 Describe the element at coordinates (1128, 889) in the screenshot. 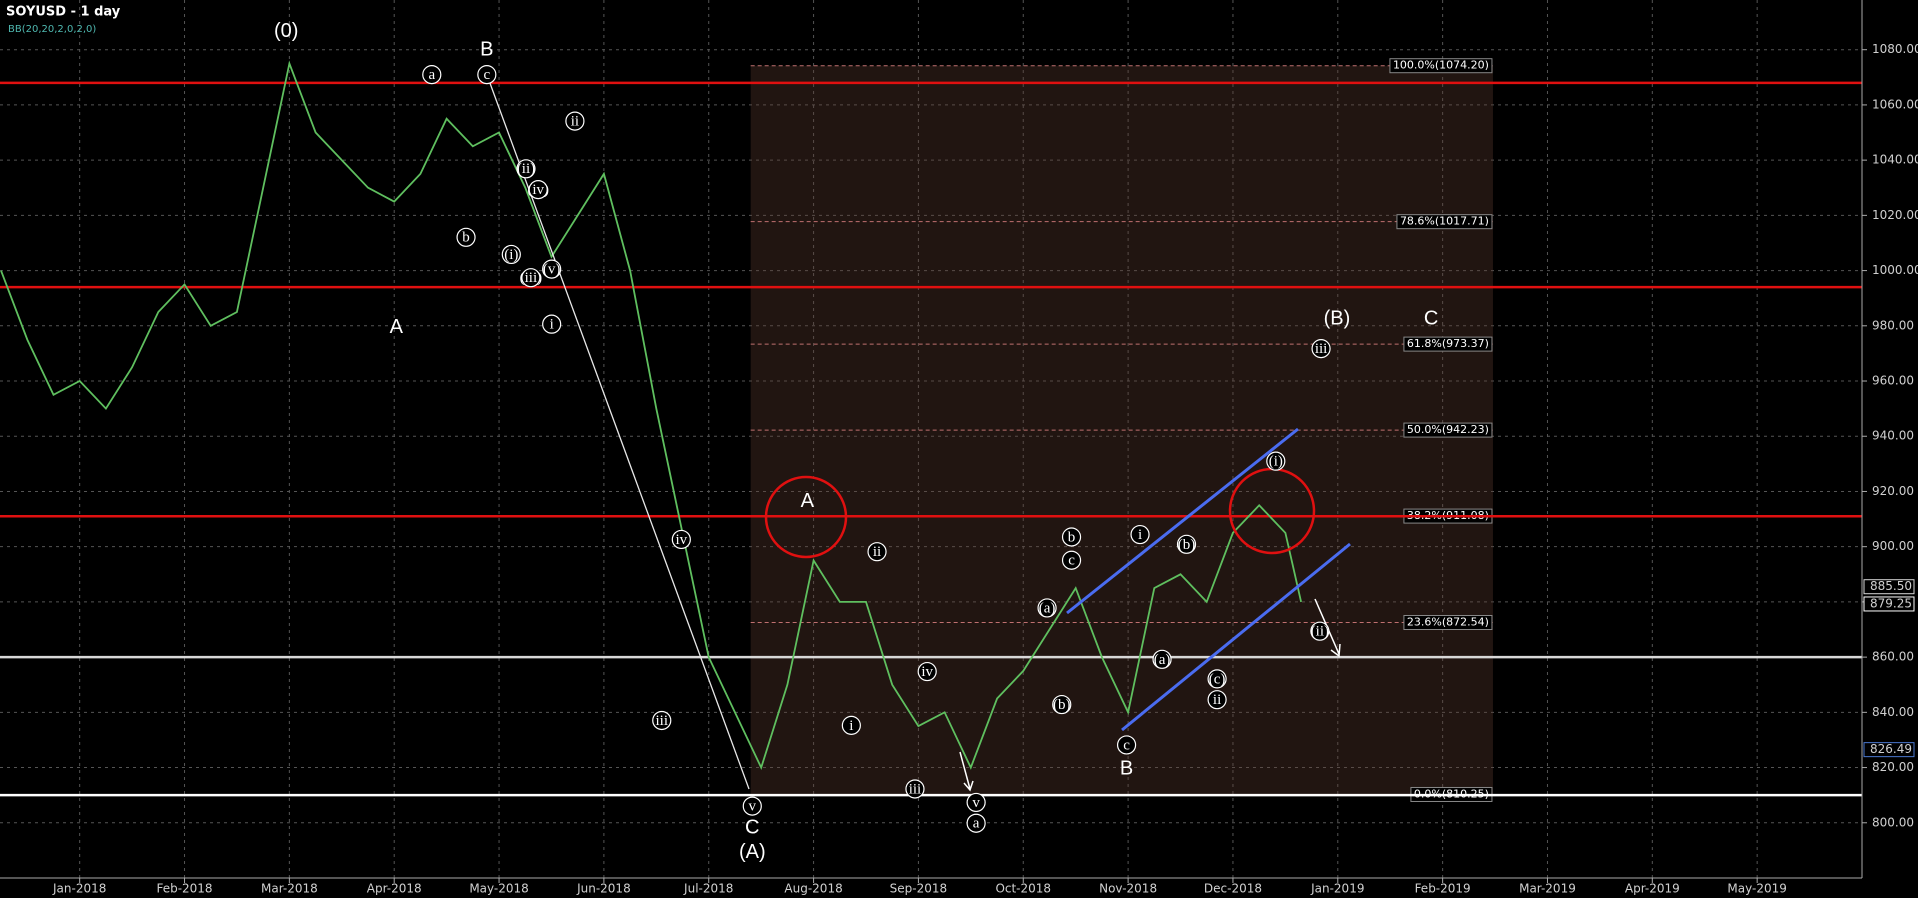

I see `x-tick-label: Nov-2018` at that location.